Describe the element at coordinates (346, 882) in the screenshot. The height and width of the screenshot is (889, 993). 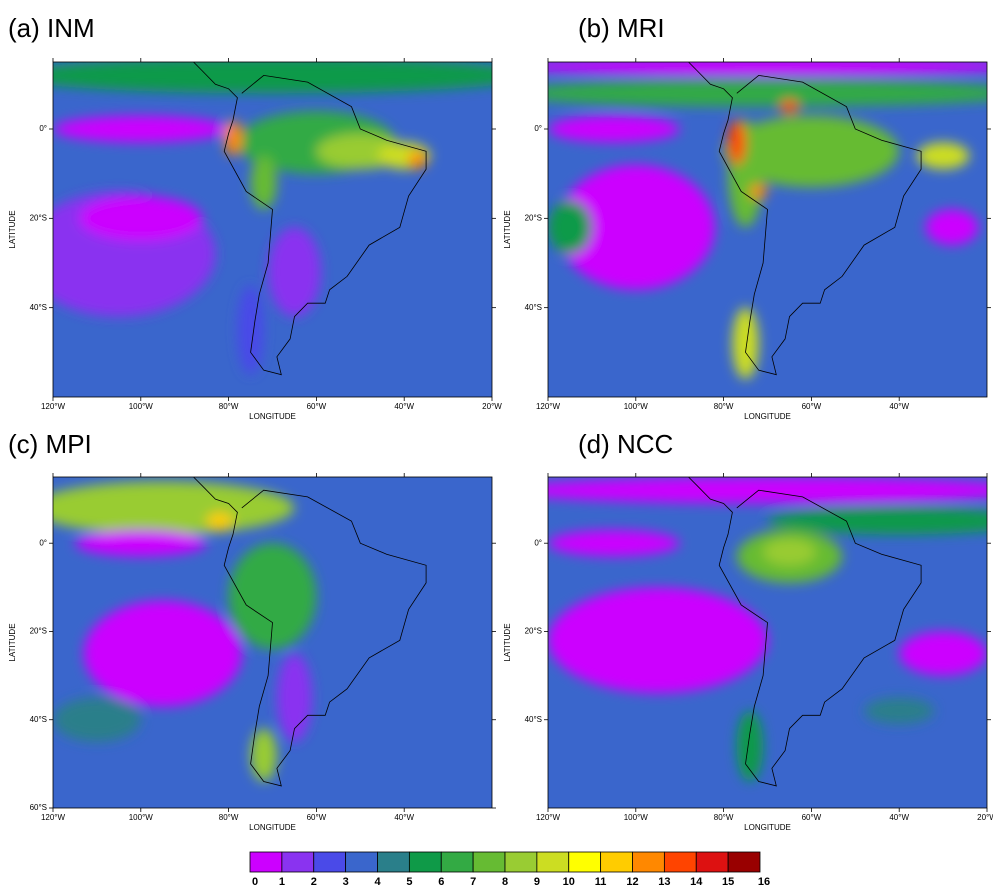
I see `colorbar-label: 3` at that location.